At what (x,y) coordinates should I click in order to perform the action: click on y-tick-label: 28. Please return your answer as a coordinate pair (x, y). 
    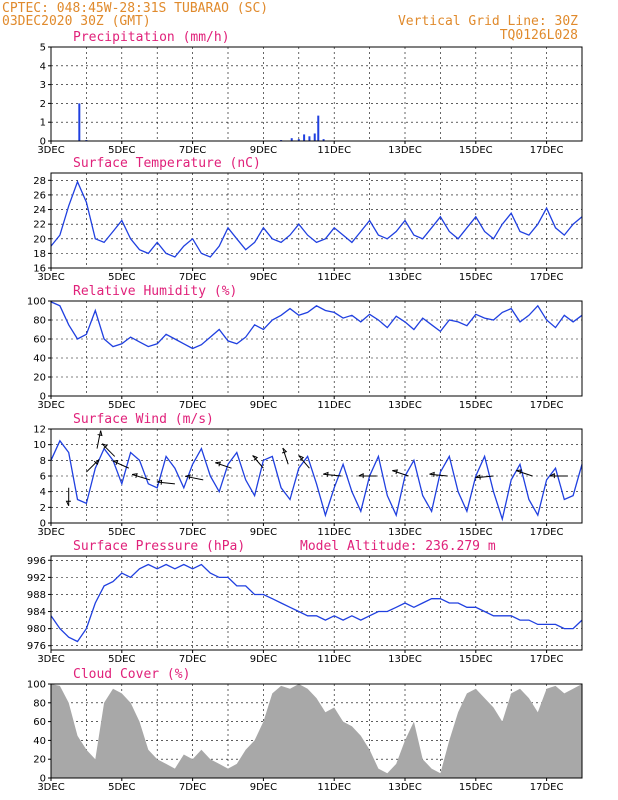
    Looking at the image, I should click on (39, 181).